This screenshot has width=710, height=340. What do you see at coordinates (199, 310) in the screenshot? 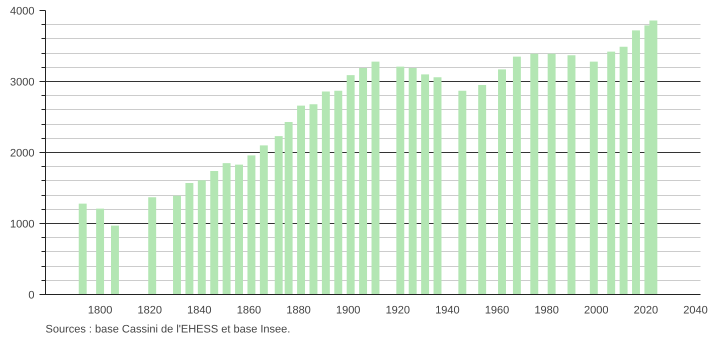
I see `x-tick-label: 1840` at bounding box center [199, 310].